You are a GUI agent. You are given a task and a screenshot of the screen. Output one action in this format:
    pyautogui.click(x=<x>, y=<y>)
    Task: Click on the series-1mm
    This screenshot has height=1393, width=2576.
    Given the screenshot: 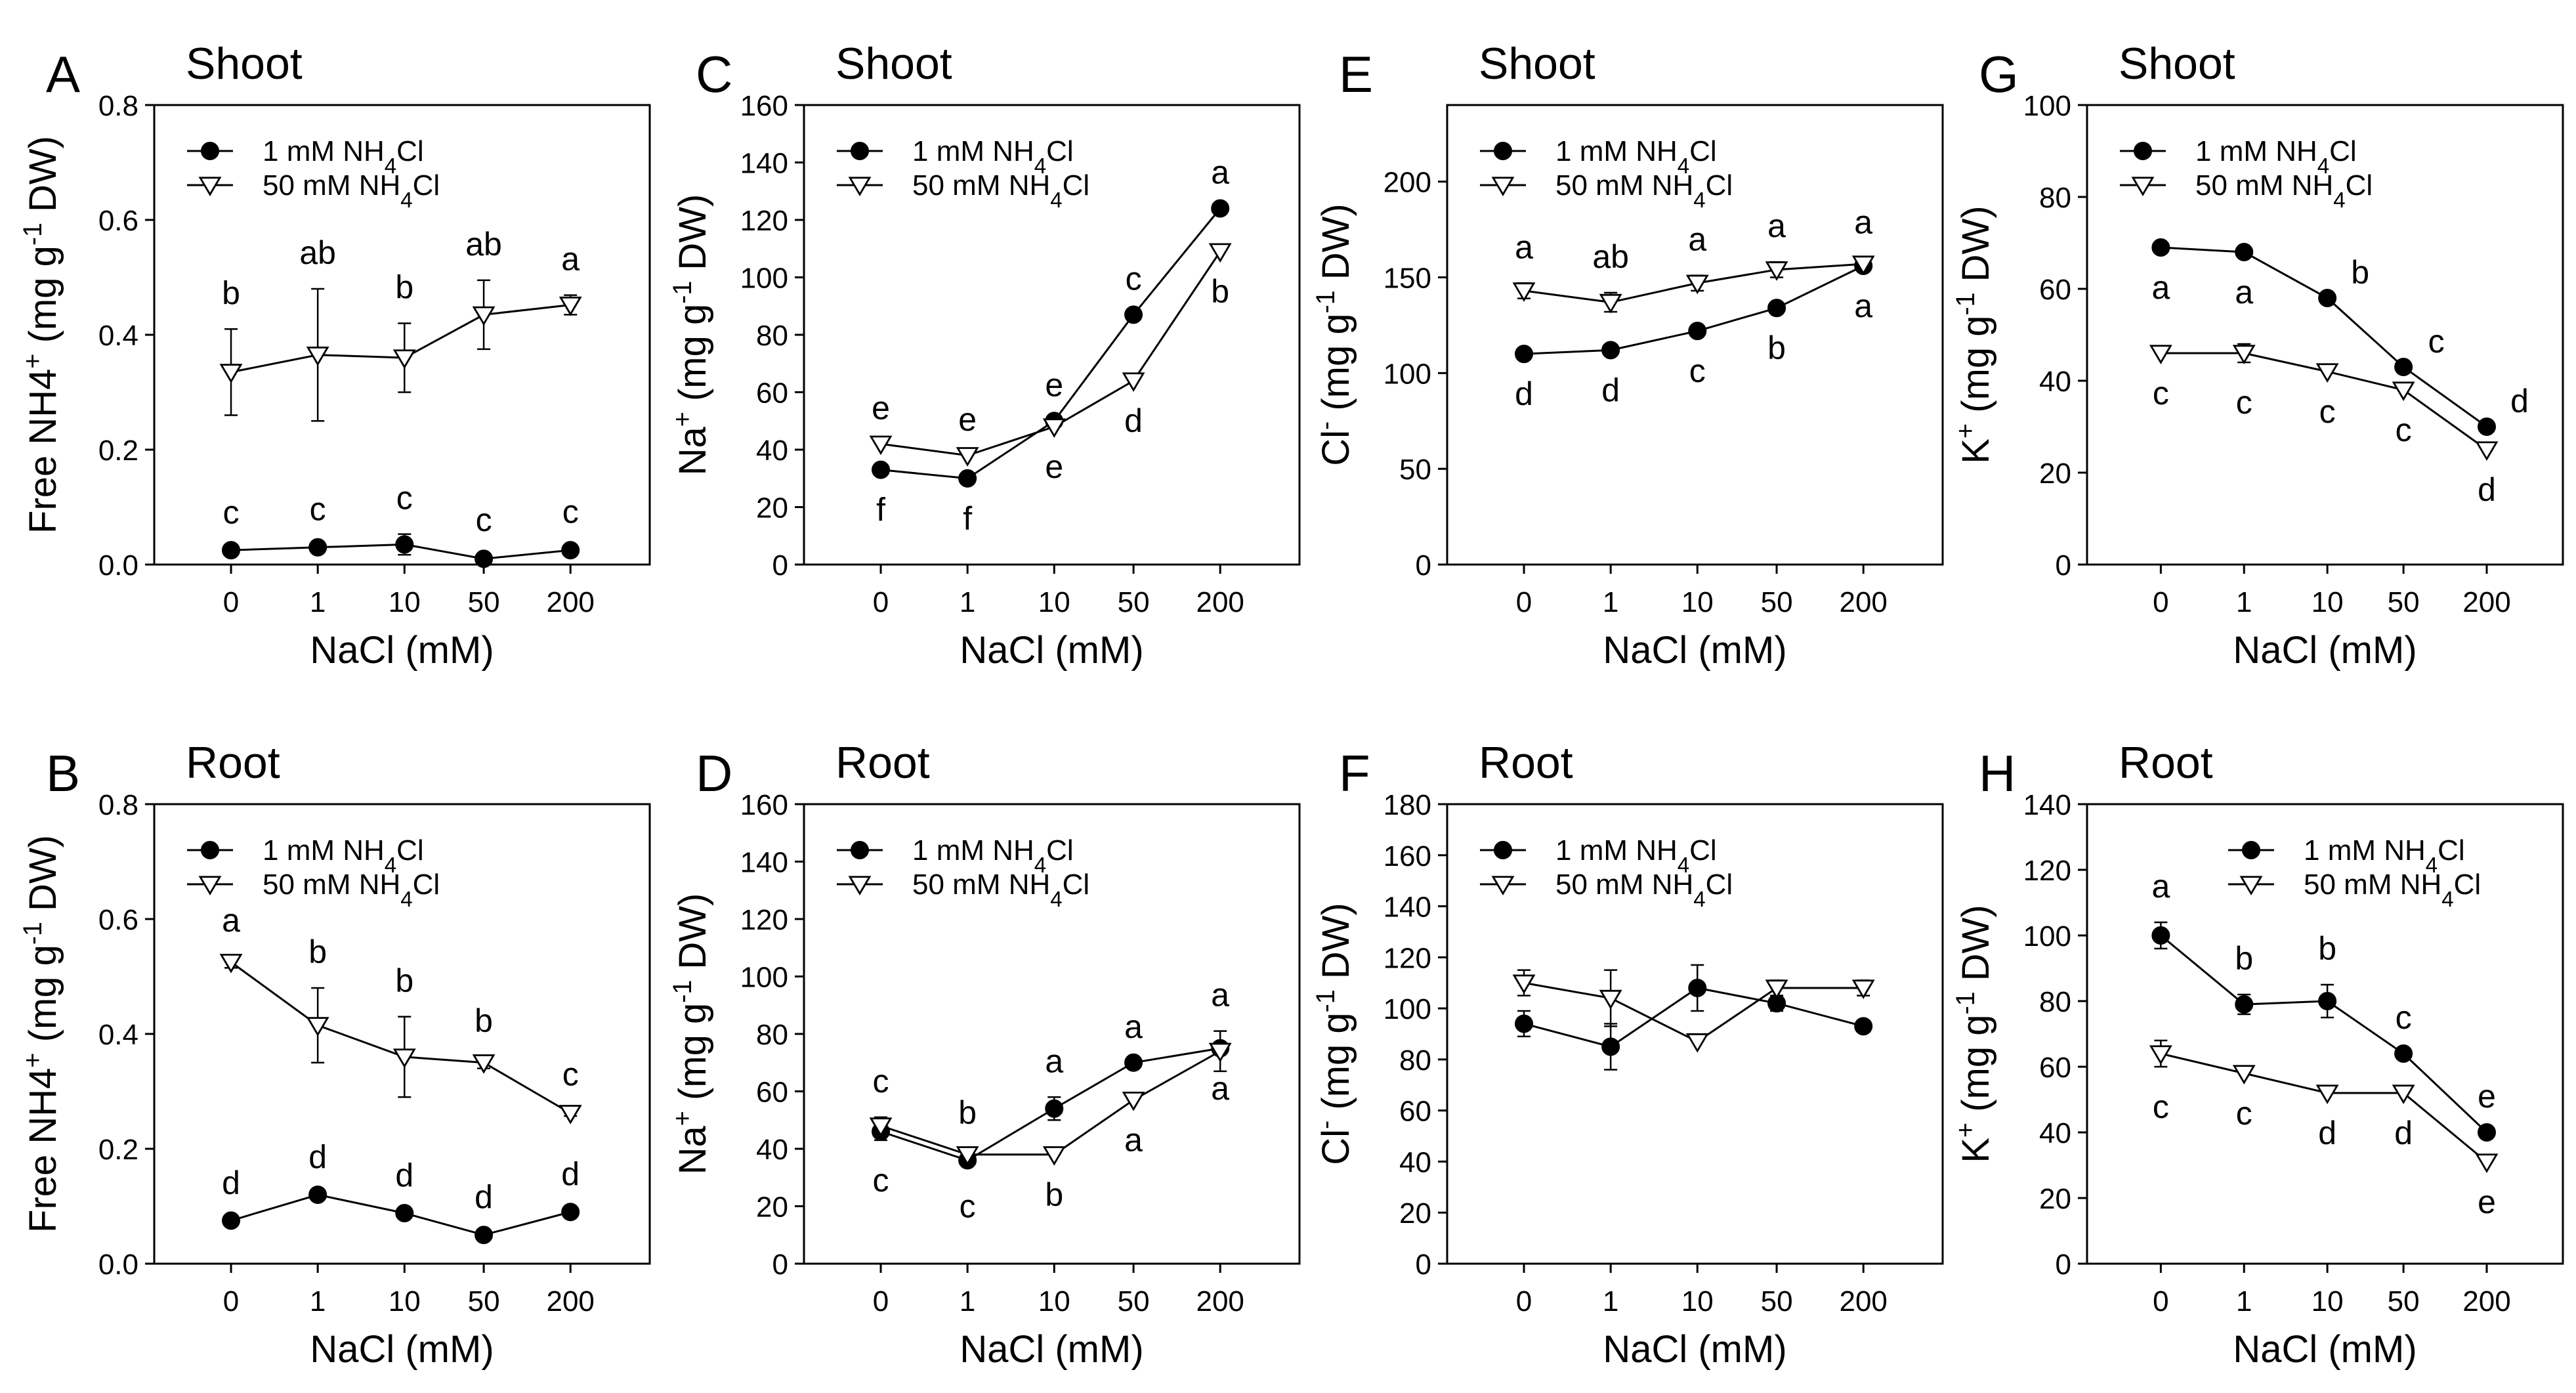 What is the action you would take?
    pyautogui.click(x=1694, y=1018)
    